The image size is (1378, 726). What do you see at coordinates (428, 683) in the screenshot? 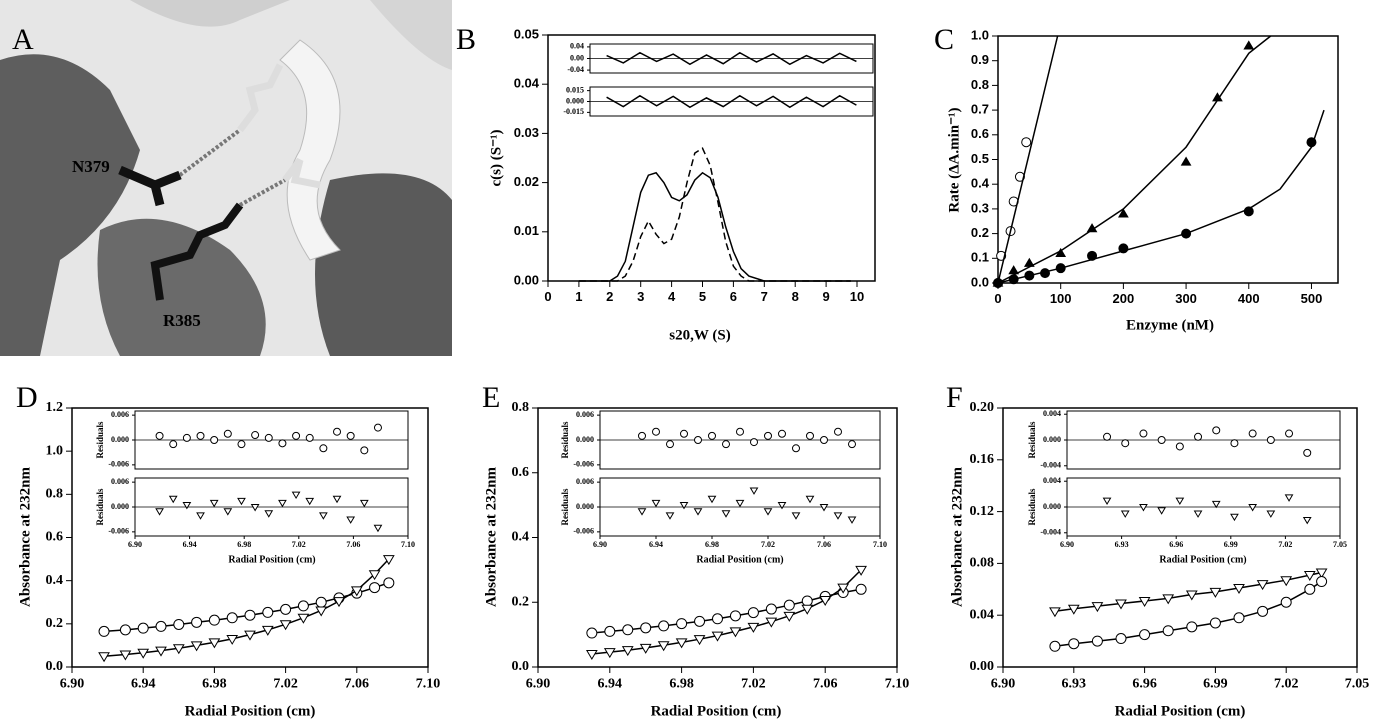
I see `x-tick-label: 7.10` at bounding box center [428, 683].